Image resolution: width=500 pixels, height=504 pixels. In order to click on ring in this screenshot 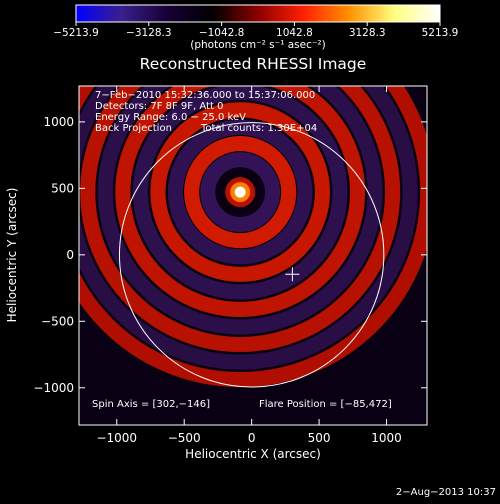, I will do `click(240, 192)`.